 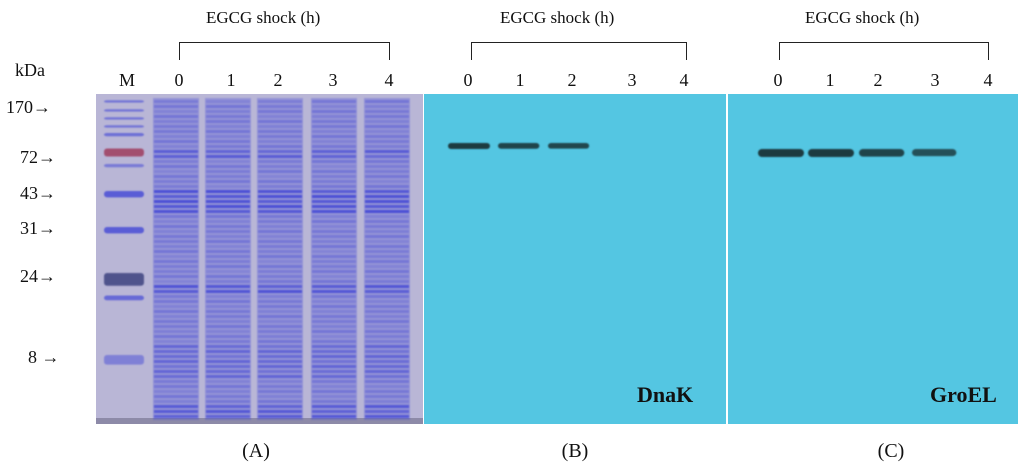 I want to click on marker-72: 72→, so click(x=38, y=157).